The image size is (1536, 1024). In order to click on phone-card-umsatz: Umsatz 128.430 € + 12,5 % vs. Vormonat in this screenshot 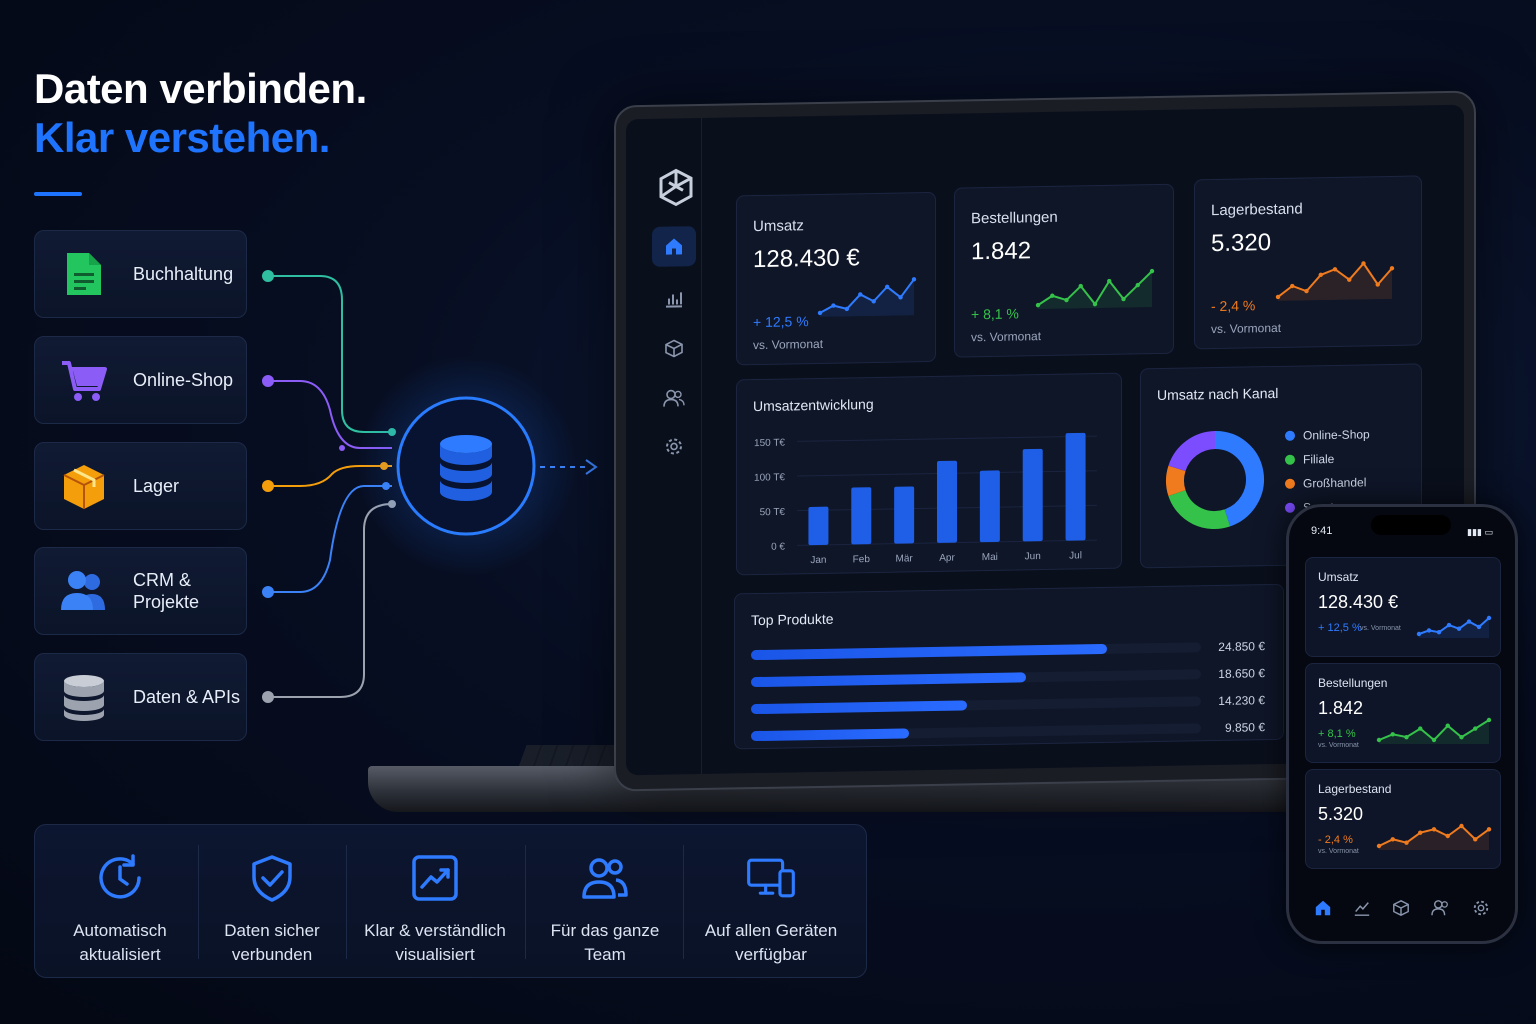, I will do `click(1403, 607)`.